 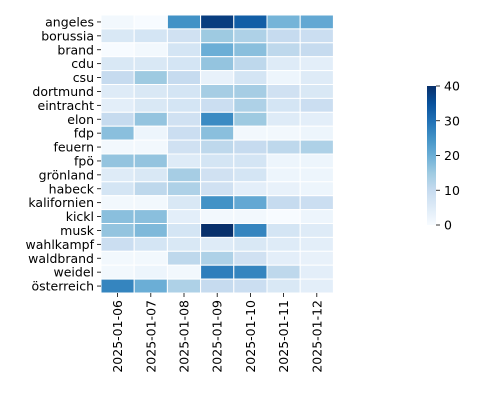 I want to click on y-tick-label: fdp, so click(x=84, y=133).